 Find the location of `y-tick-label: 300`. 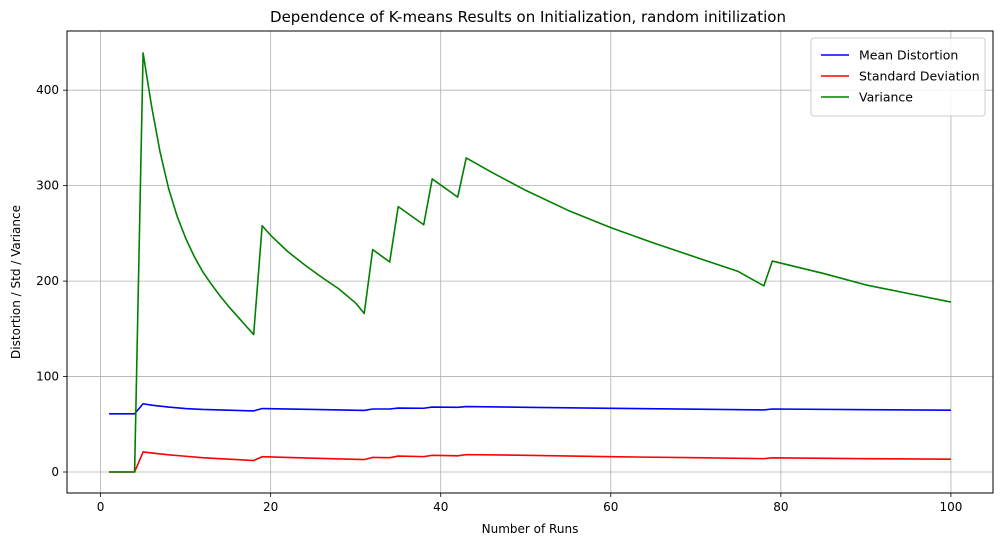

y-tick-label: 300 is located at coordinates (47, 186).